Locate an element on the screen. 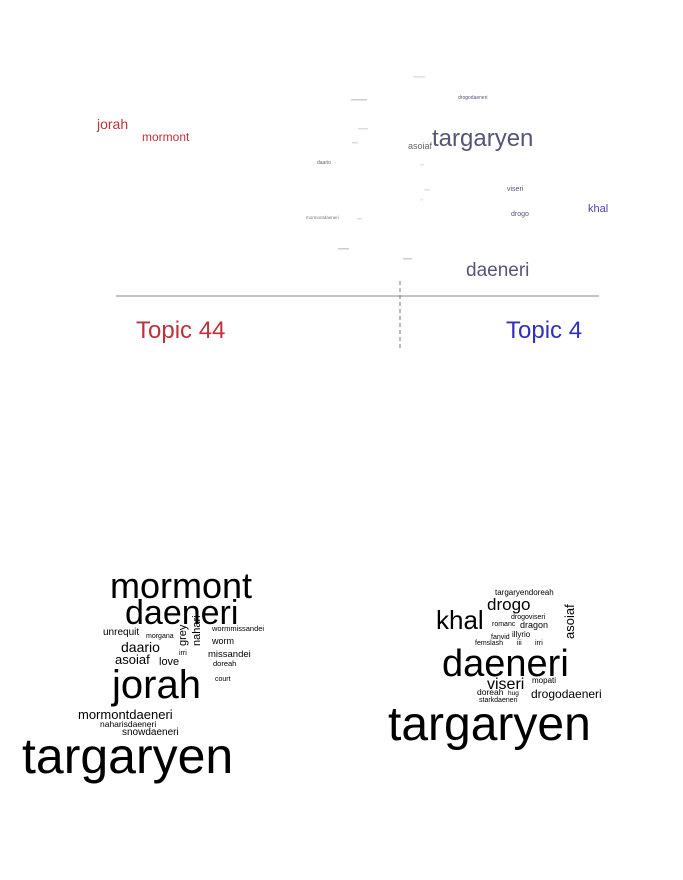  wc-right-word: hug is located at coordinates (513, 693).